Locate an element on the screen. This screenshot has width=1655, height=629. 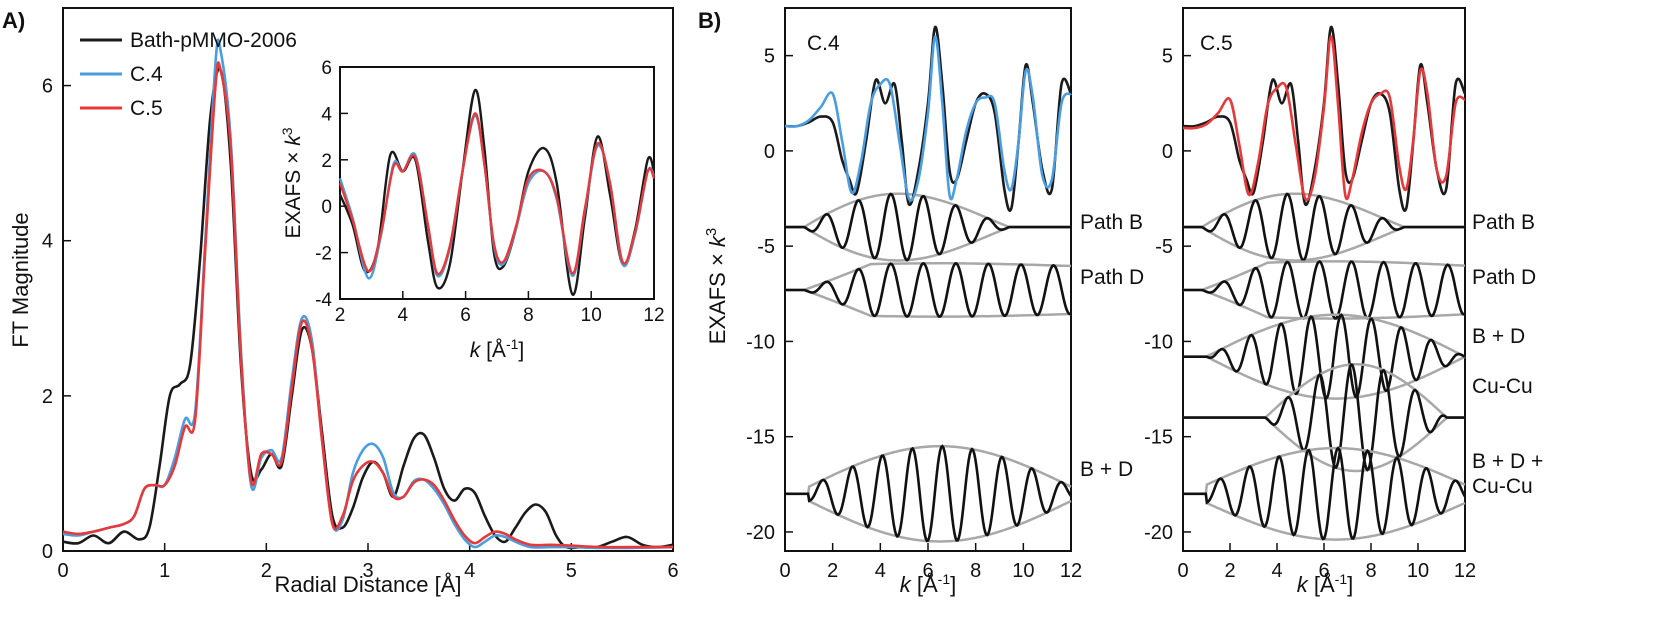
br-comp-cu-cu-wave is located at coordinates (1324, 417).